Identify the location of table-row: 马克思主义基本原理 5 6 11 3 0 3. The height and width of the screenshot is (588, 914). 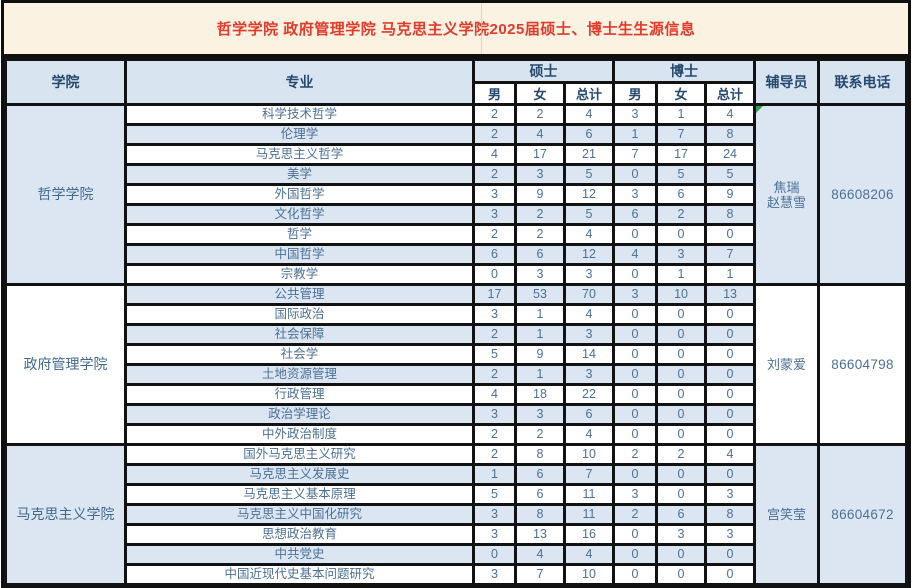
(456, 494).